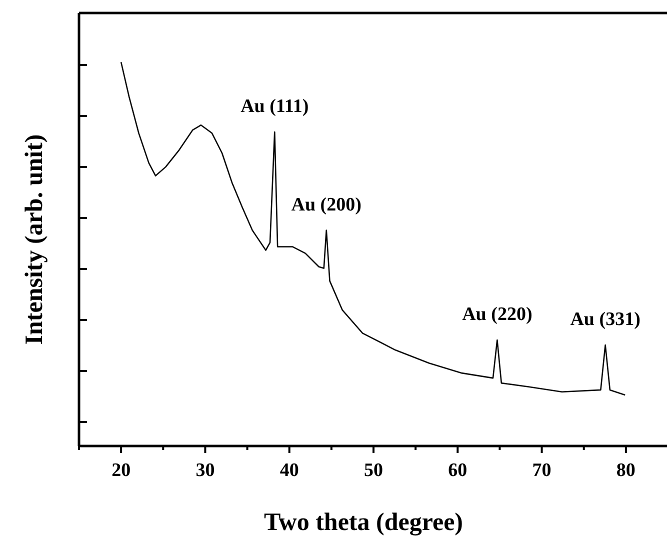 The image size is (667, 546). I want to click on annotation: Au (220), so click(497, 315).